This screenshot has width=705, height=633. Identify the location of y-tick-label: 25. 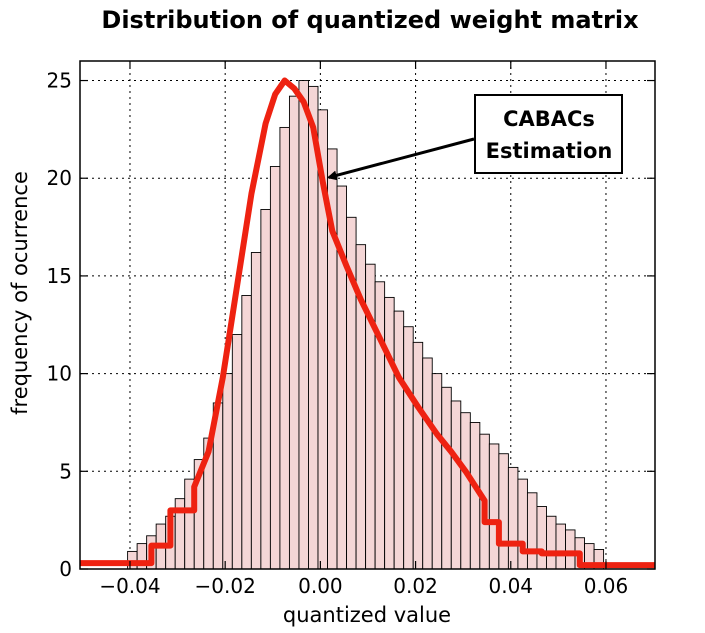
(59, 81).